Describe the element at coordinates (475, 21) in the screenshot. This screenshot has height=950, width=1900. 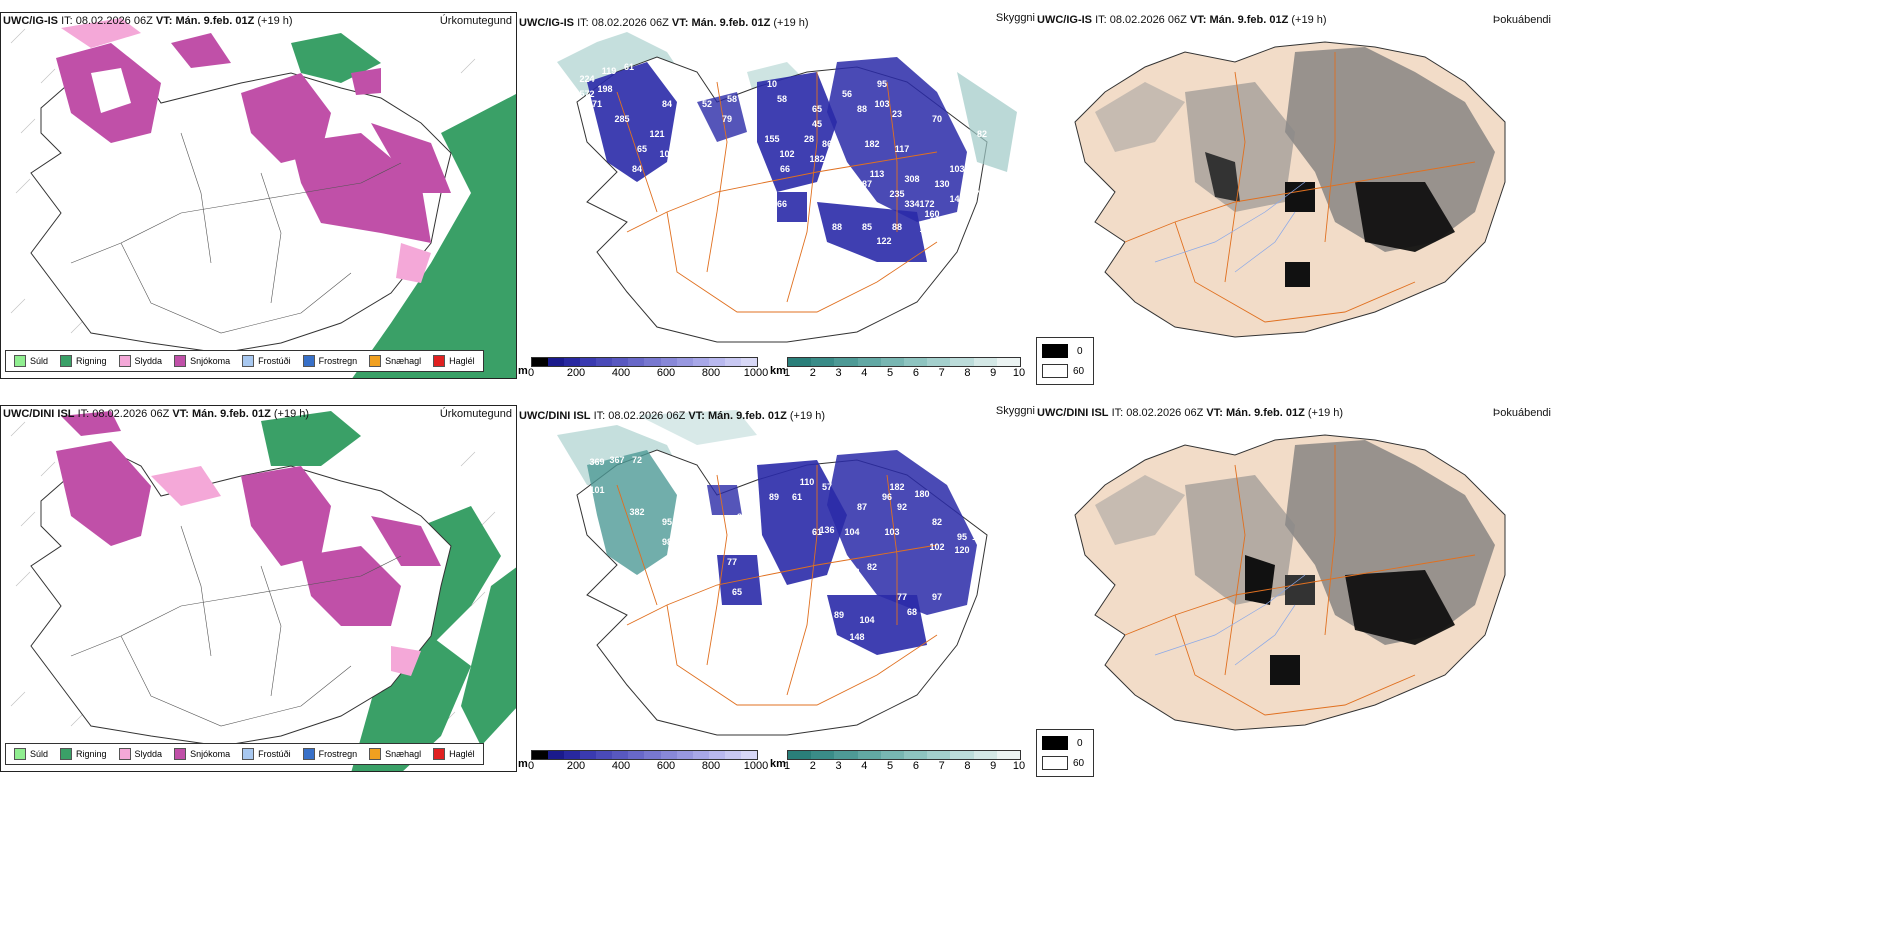
I see `row1-precip-title: Úrkomutegund` at that location.